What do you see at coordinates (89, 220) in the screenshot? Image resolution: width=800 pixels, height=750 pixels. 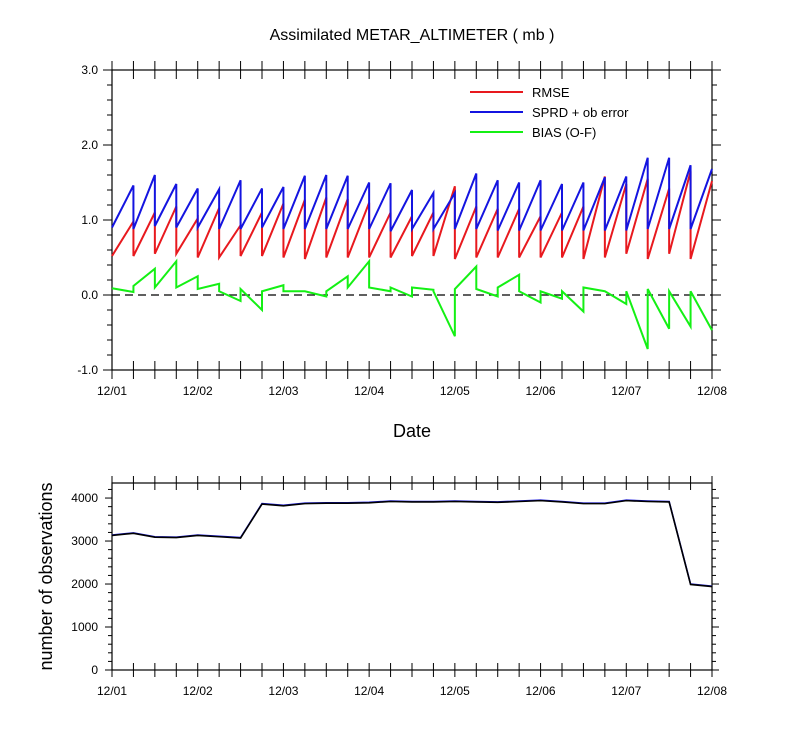 I see `y-tick-label: 1.0` at bounding box center [89, 220].